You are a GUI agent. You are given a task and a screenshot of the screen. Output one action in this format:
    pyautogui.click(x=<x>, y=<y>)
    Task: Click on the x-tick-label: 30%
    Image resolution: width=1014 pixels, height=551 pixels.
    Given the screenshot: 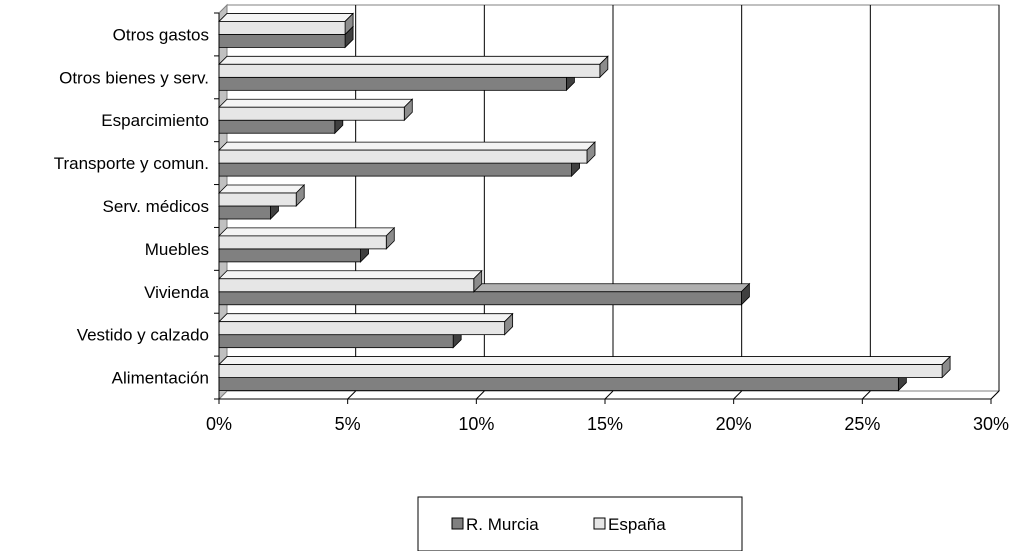 What is the action you would take?
    pyautogui.click(x=991, y=424)
    